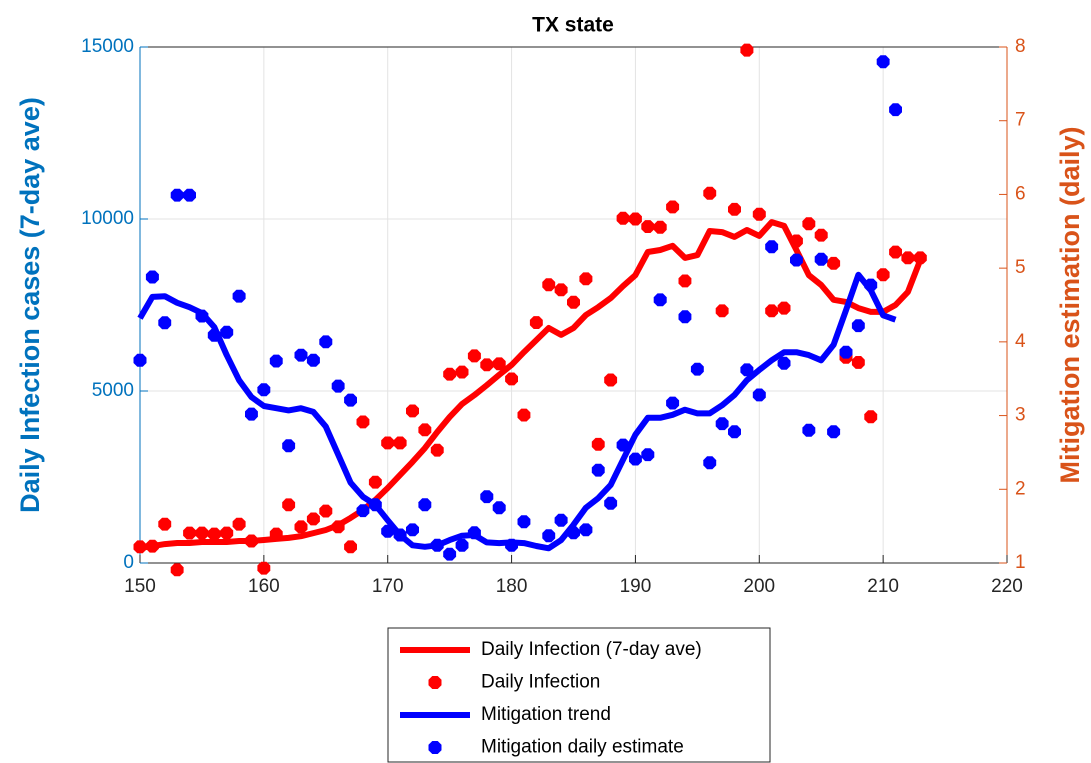 This screenshot has width=1091, height=763. Describe the element at coordinates (107, 218) in the screenshot. I see `y-tick-label: 10000` at that location.